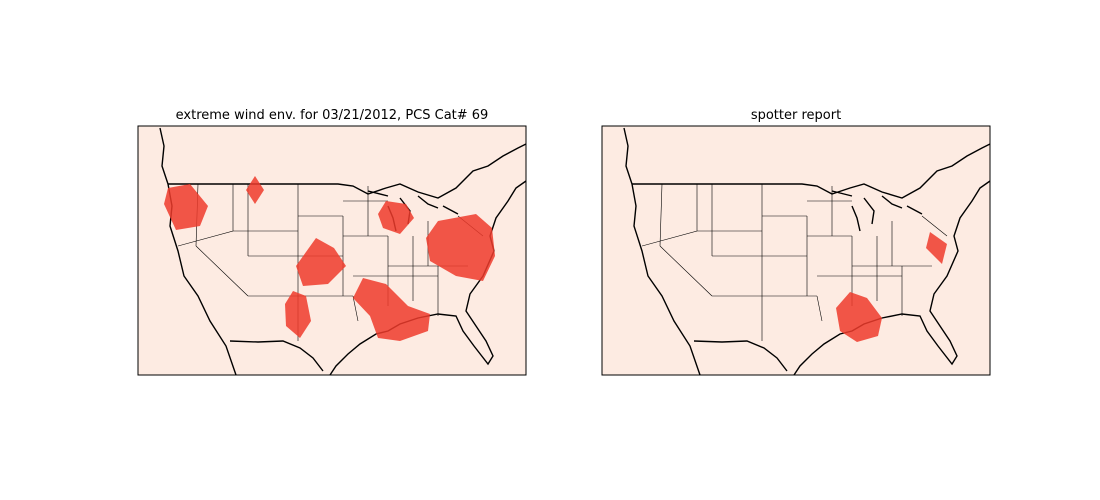  What do you see at coordinates (796, 115) in the screenshot?
I see `panel-title: spotter report` at bounding box center [796, 115].